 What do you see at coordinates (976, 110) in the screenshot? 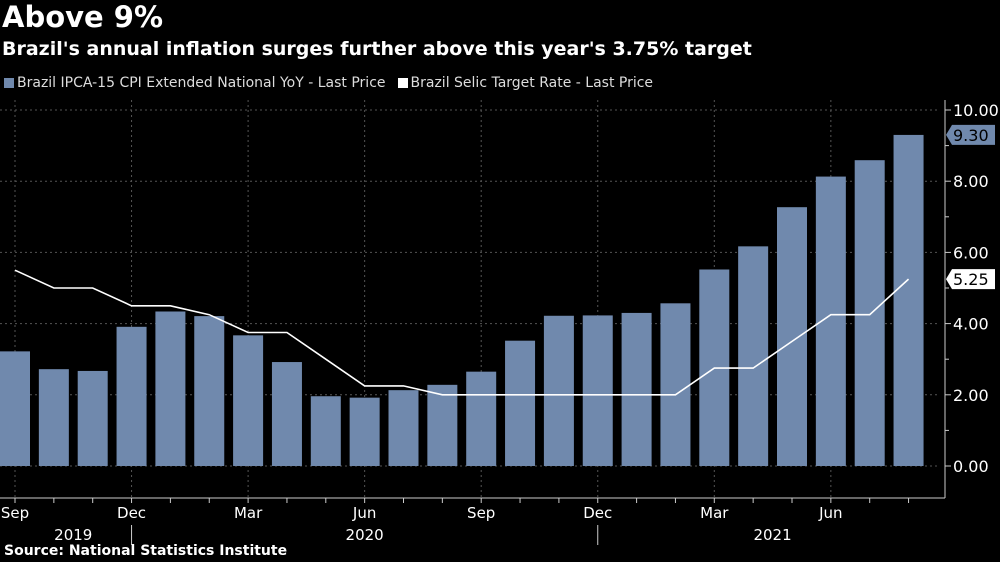
I see `y-tick-label: 10.00` at bounding box center [976, 110].